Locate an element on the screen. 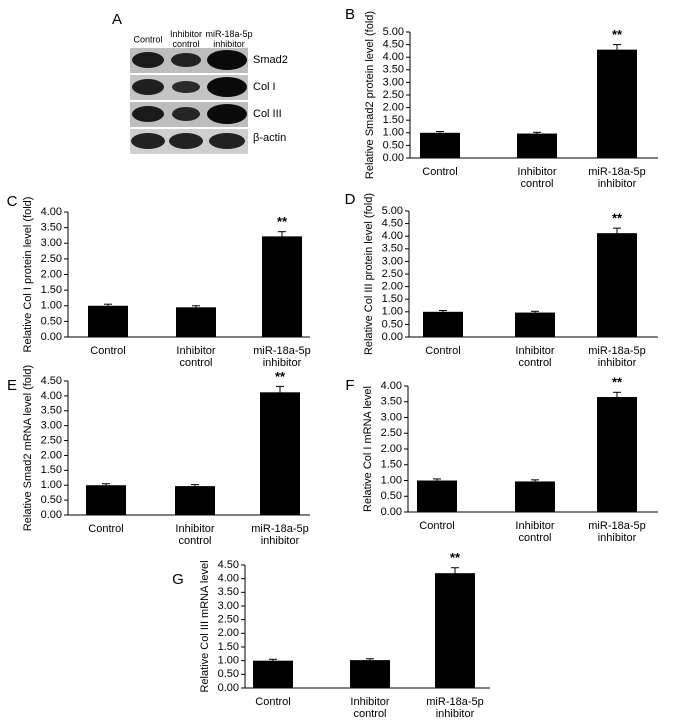 The height and width of the screenshot is (722, 677). blot-column-label: miR-18a-5p inhibitor is located at coordinates (228, 39).